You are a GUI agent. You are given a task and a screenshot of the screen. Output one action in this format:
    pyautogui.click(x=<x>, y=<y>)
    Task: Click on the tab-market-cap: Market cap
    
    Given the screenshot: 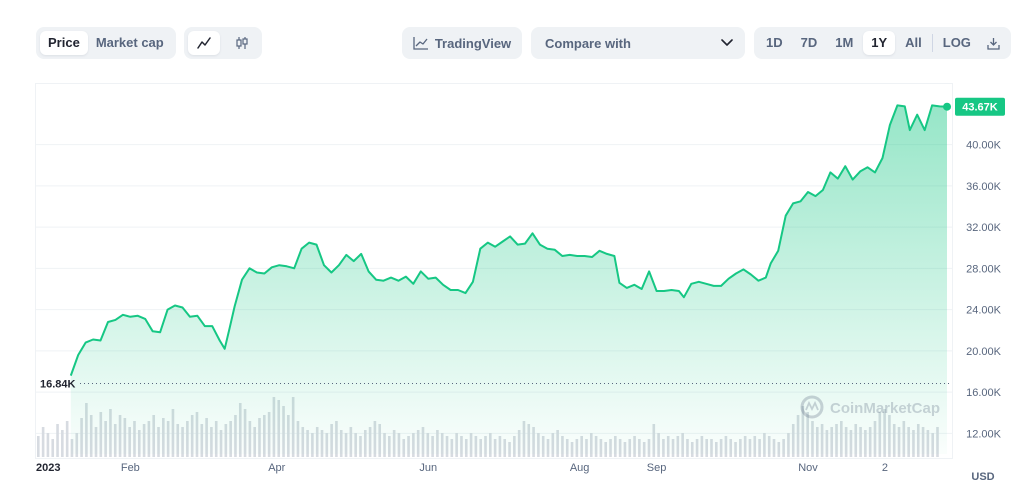 What is the action you would take?
    pyautogui.click(x=129, y=42)
    